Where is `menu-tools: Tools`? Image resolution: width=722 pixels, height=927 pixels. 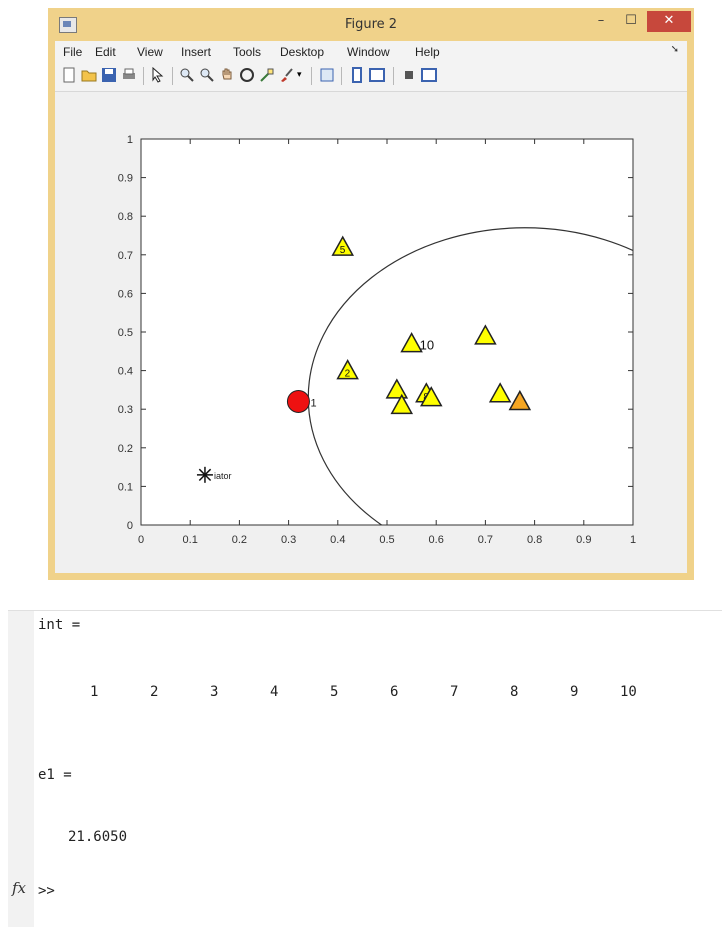 menu-tools: Tools is located at coordinates (247, 52).